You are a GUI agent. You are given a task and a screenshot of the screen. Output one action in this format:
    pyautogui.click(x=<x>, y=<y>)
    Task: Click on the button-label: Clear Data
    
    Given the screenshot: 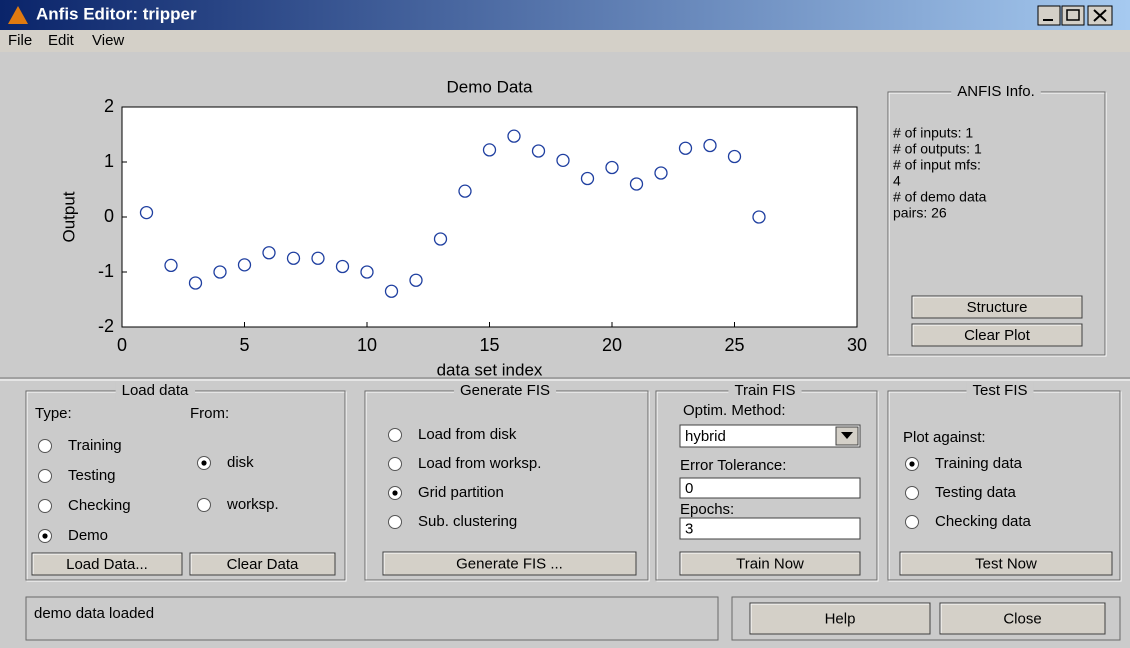 What is the action you would take?
    pyautogui.click(x=263, y=564)
    